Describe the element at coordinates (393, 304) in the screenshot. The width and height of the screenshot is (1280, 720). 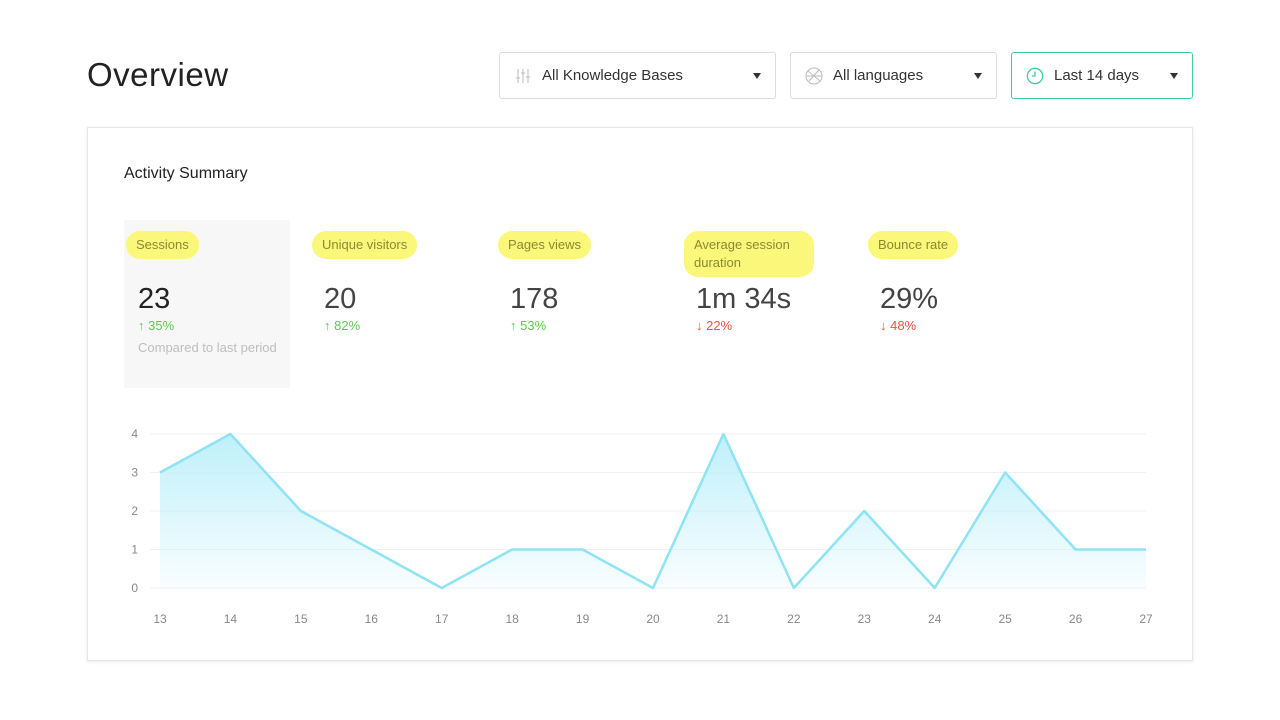
I see `metric-unique-visitors: Unique visitors 20 ↑ 82%` at that location.